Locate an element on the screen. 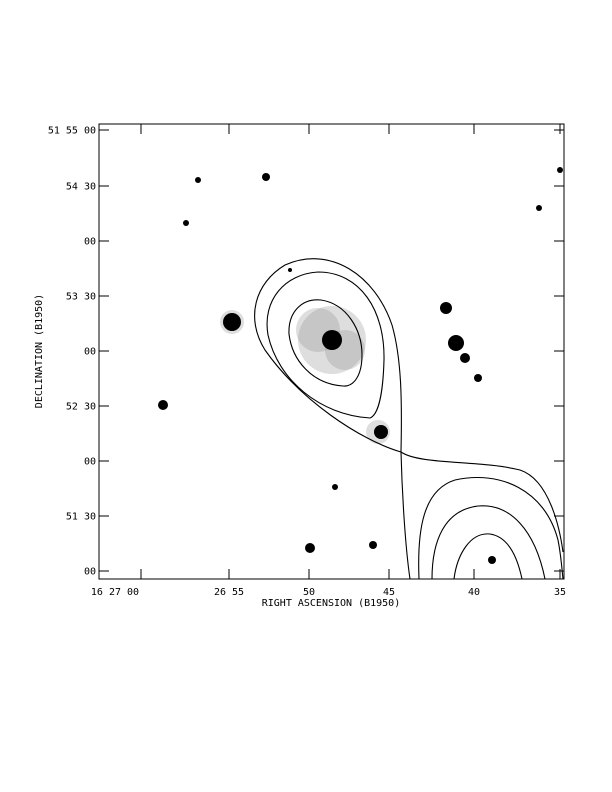  x-tick-label: 16 27 00 is located at coordinates (115, 592).